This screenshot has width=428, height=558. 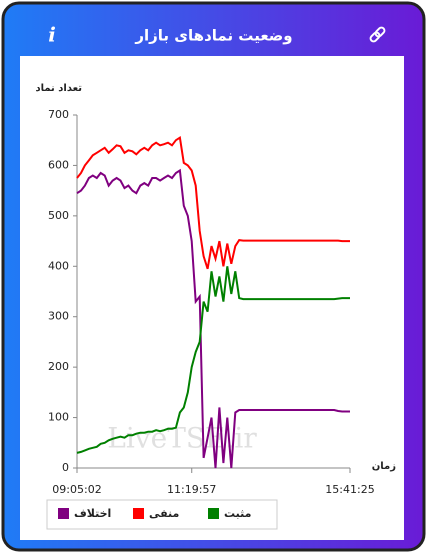 I want to click on legend, so click(x=162, y=514).